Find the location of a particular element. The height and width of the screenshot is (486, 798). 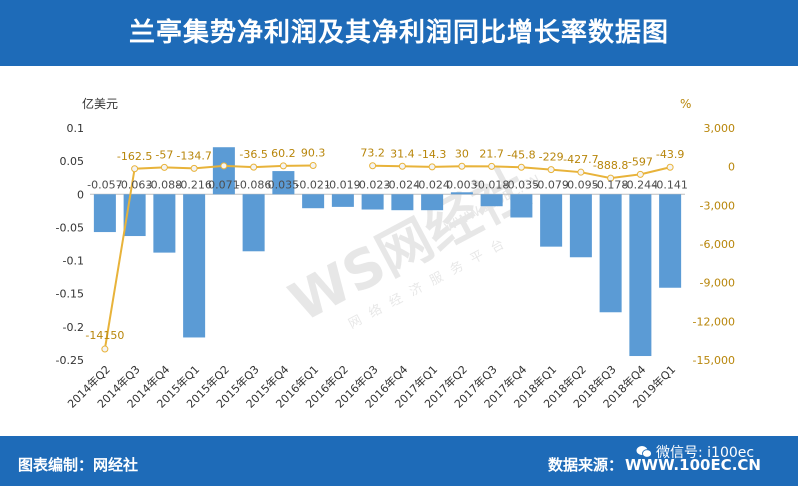

bar-value-label: -0.178 is located at coordinates (610, 184).